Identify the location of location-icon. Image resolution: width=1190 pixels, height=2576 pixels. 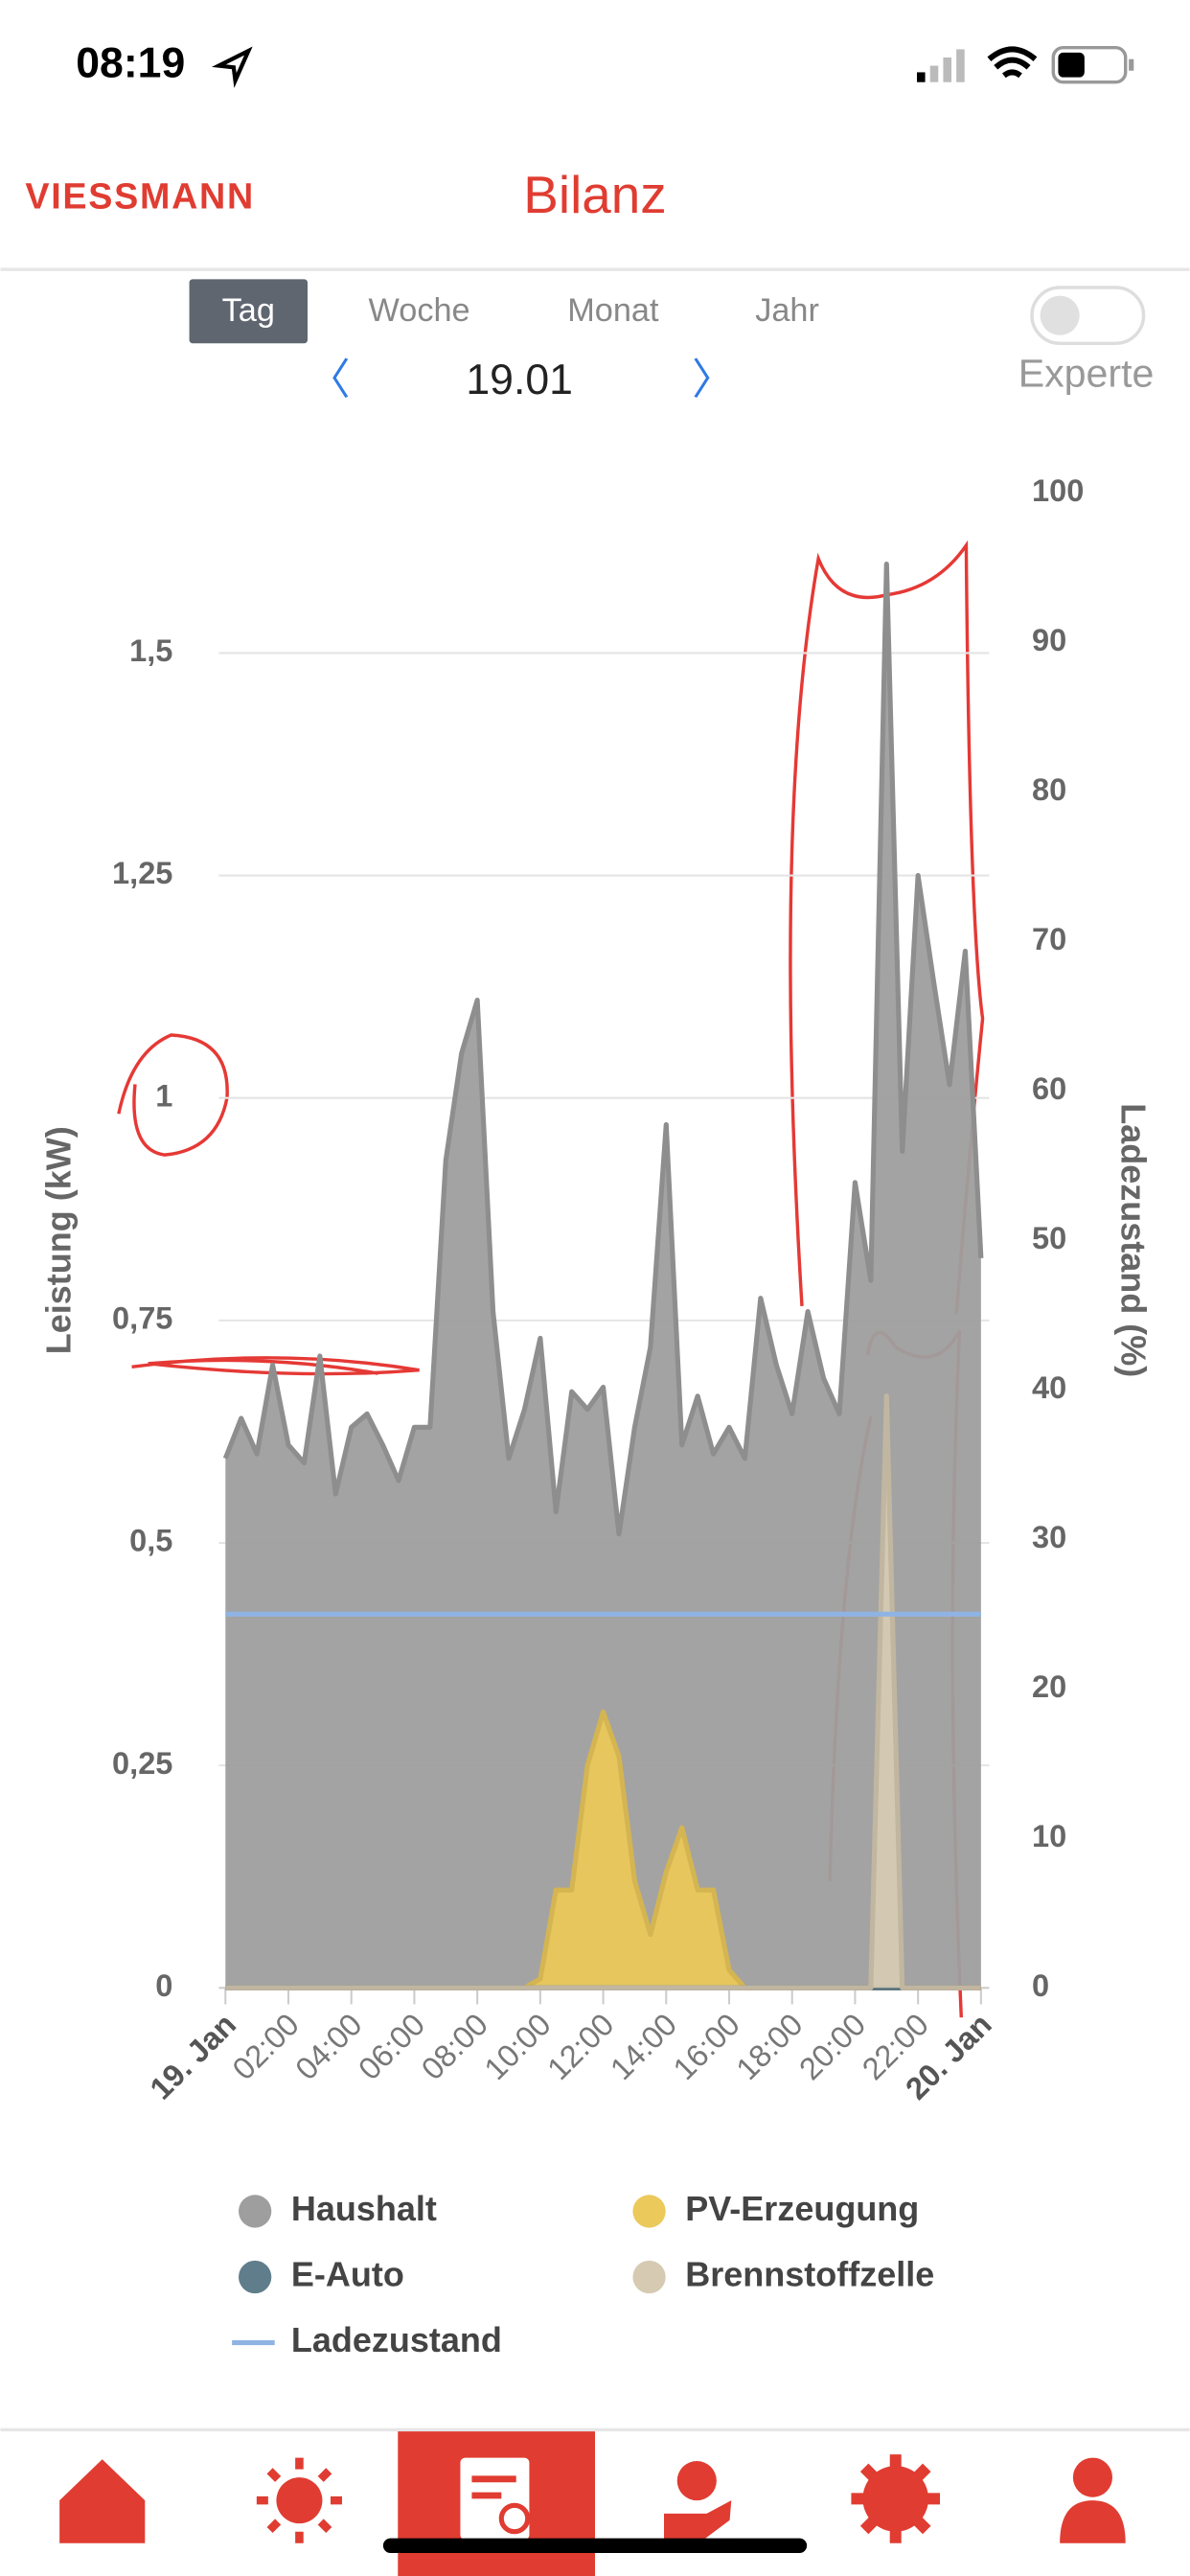
(232, 67).